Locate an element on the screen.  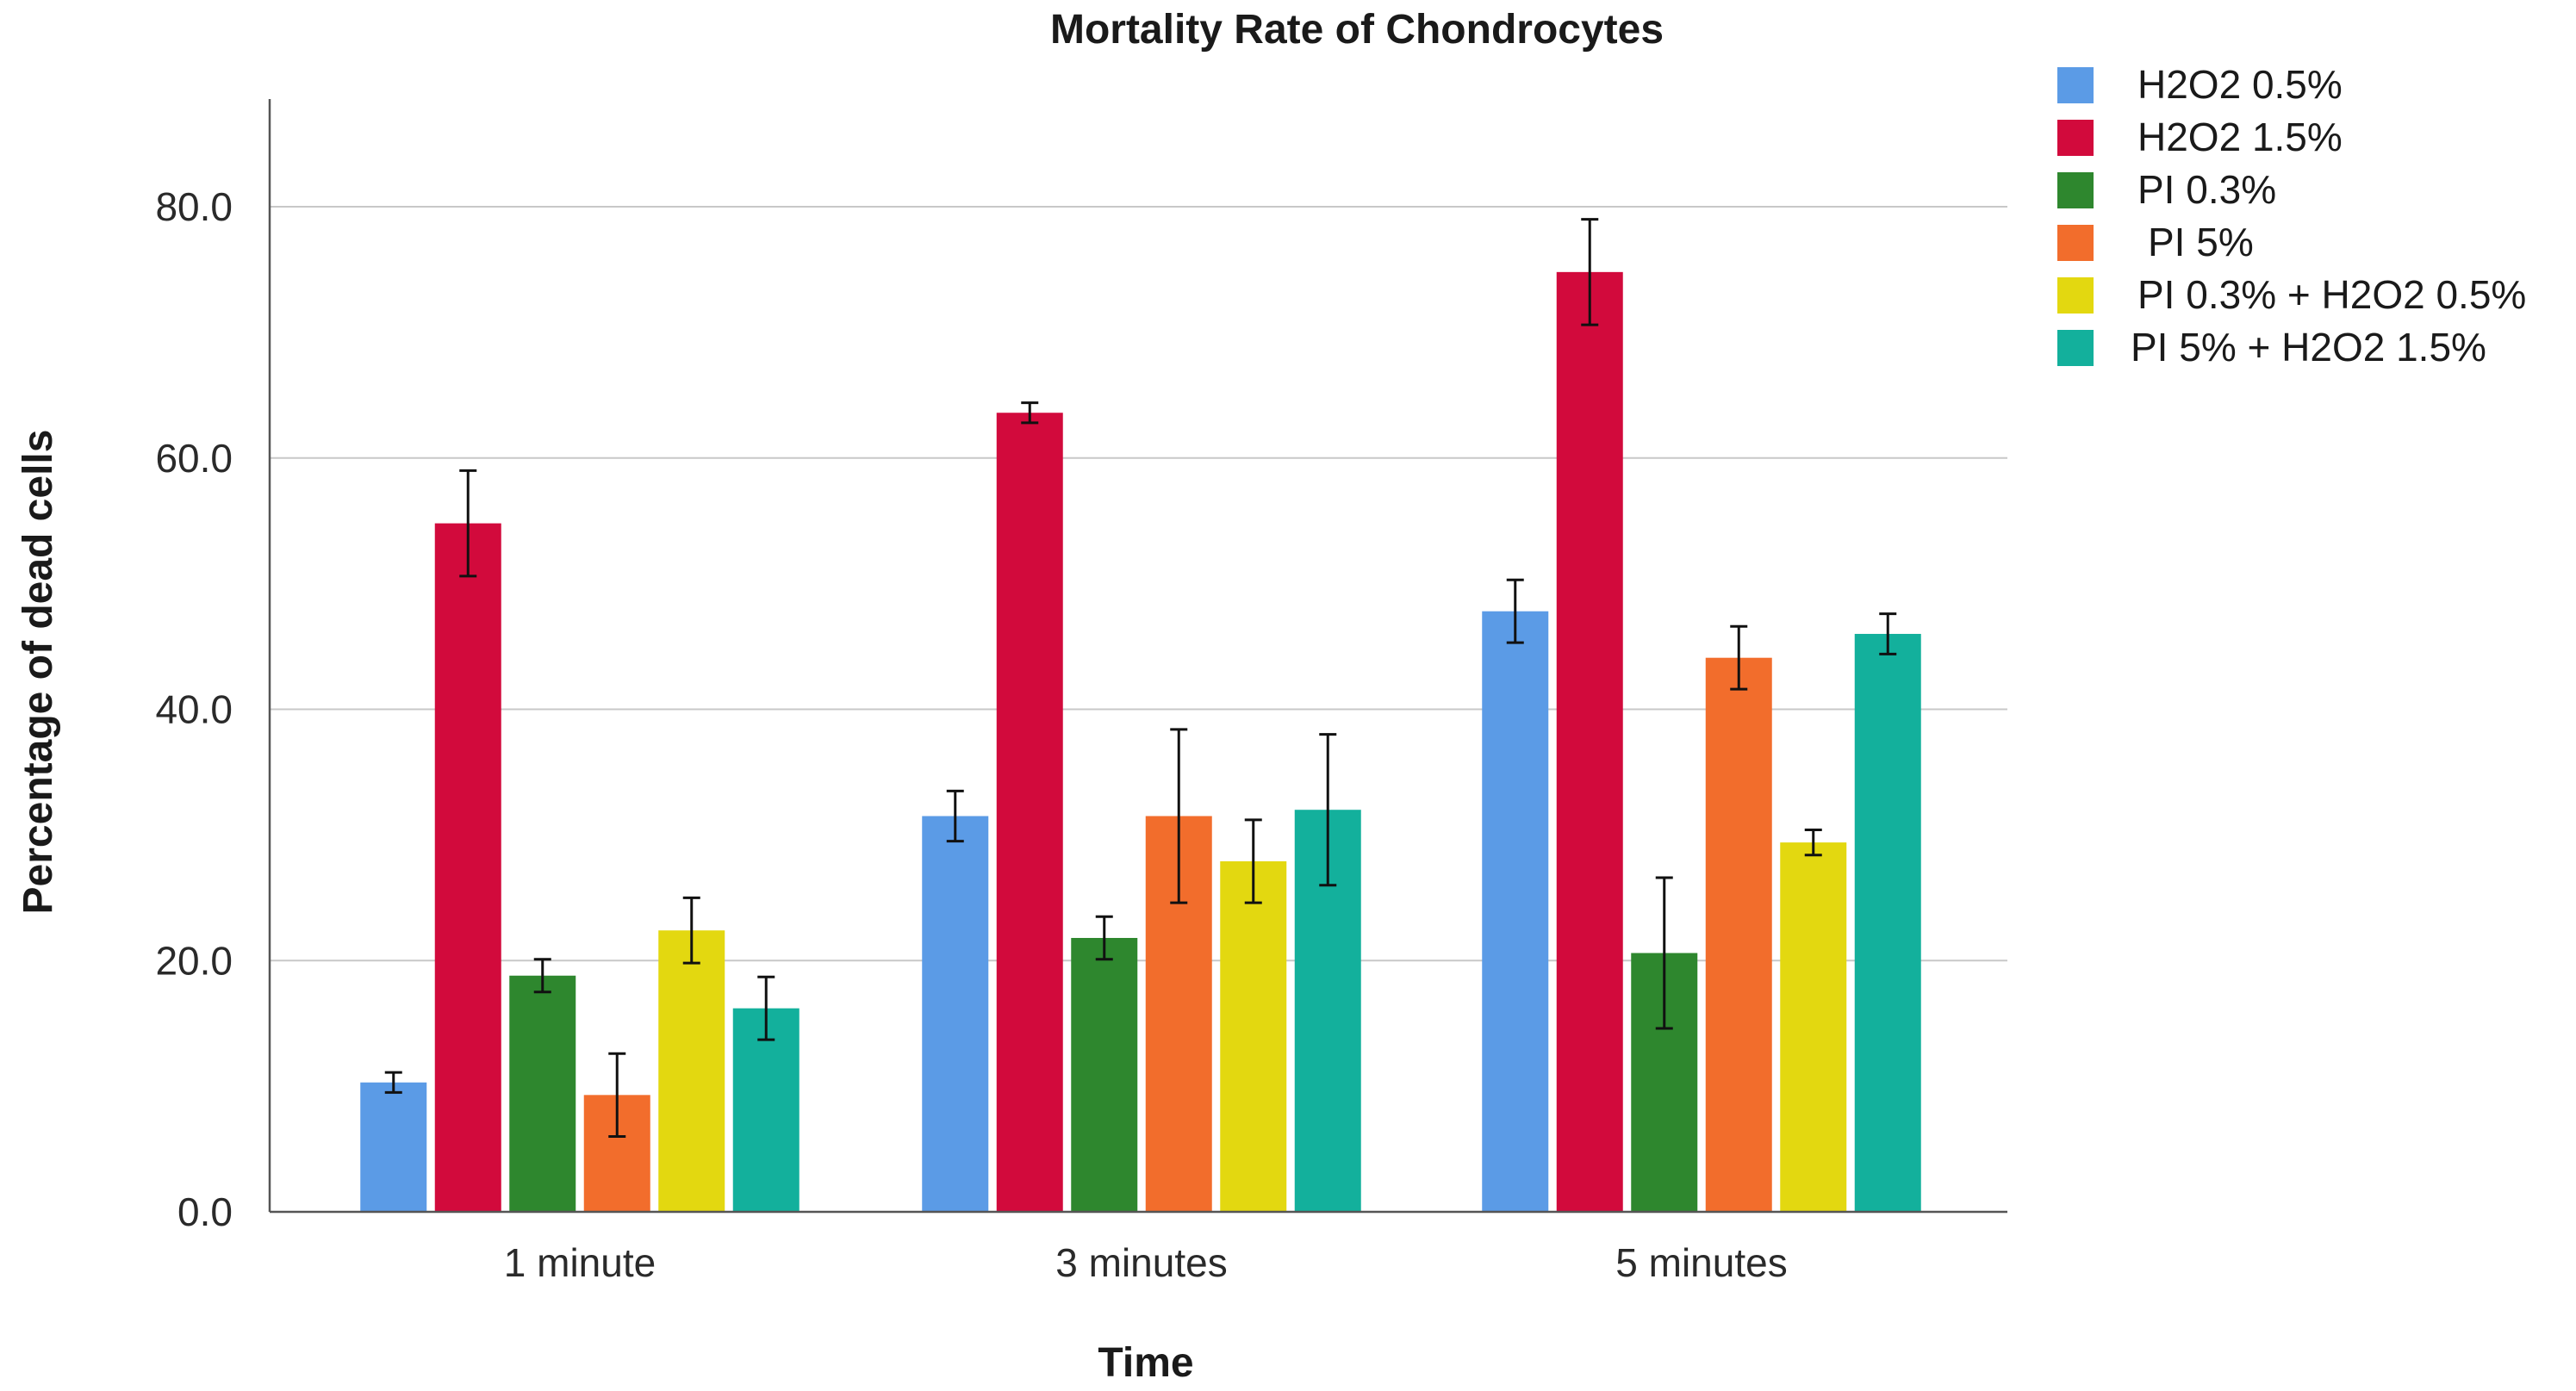
x-tick-label: 3 minutes is located at coordinates (1141, 1262).